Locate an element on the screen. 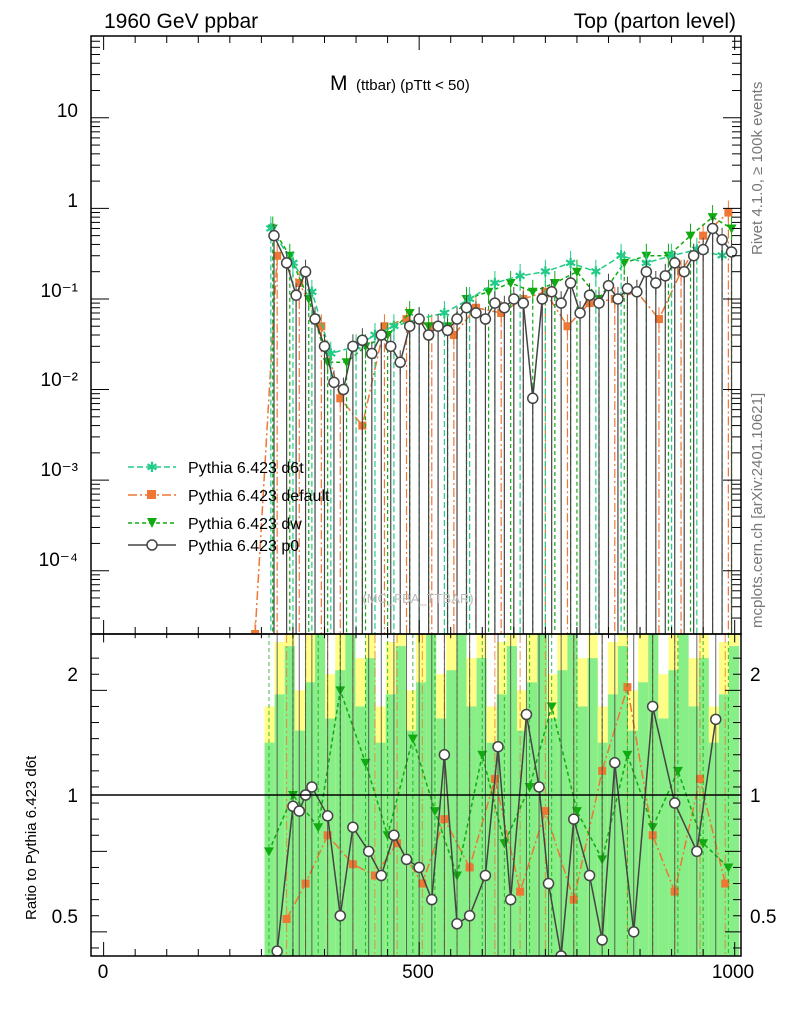 Image resolution: width=786 pixels, height=1024 pixels. legend-label-dw: Pythia 6.423 dw is located at coordinates (245, 524).